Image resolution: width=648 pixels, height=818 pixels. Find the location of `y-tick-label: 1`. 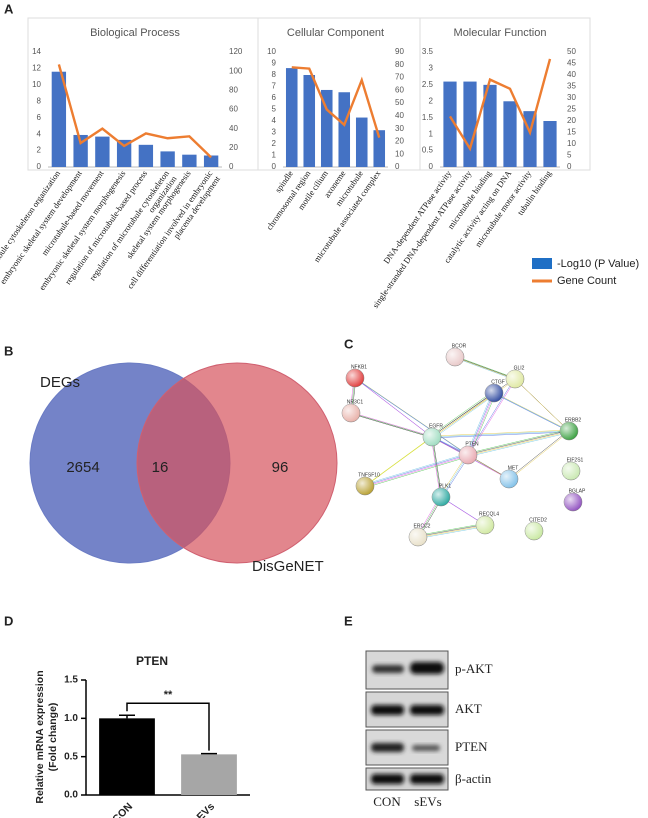

y-tick-label: 1 is located at coordinates (431, 133).